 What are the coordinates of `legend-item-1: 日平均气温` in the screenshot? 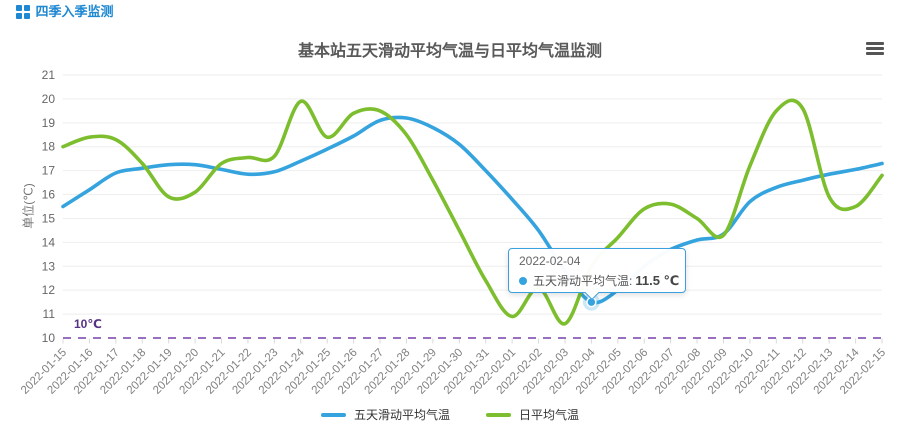 It's located at (532, 414).